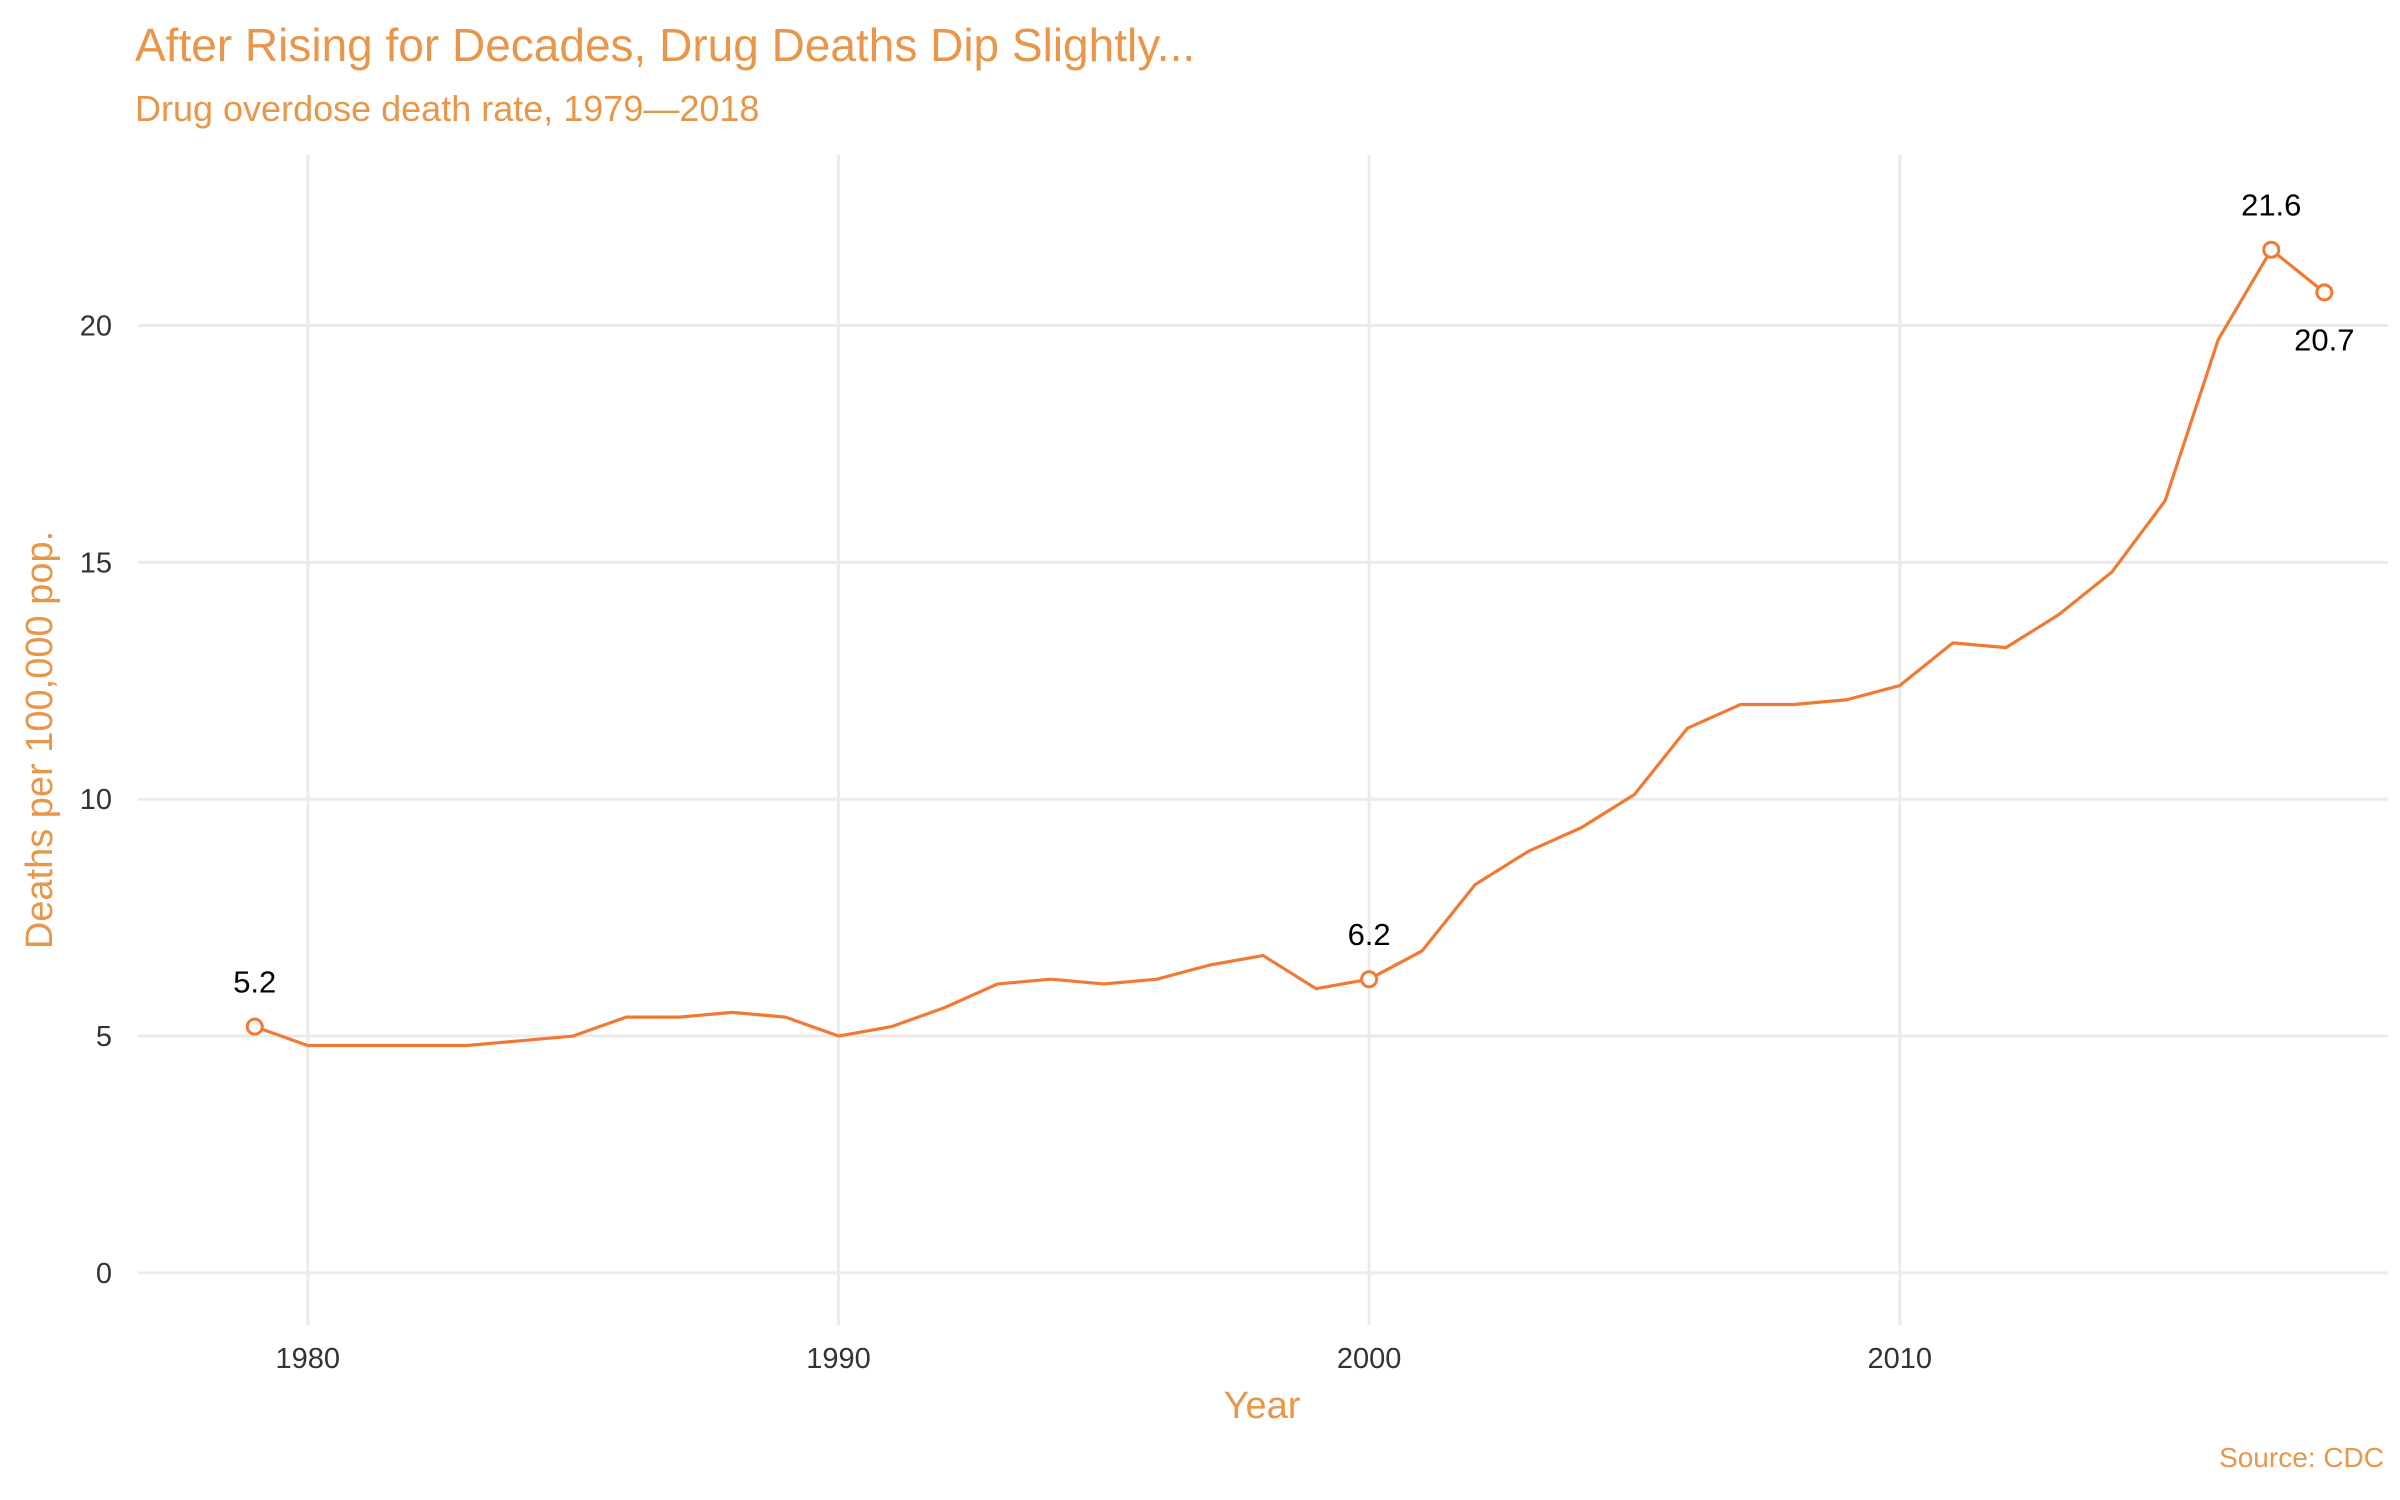 This screenshot has height=1500, width=2400. What do you see at coordinates (104, 1037) in the screenshot?
I see `y-tick-label: 5` at bounding box center [104, 1037].